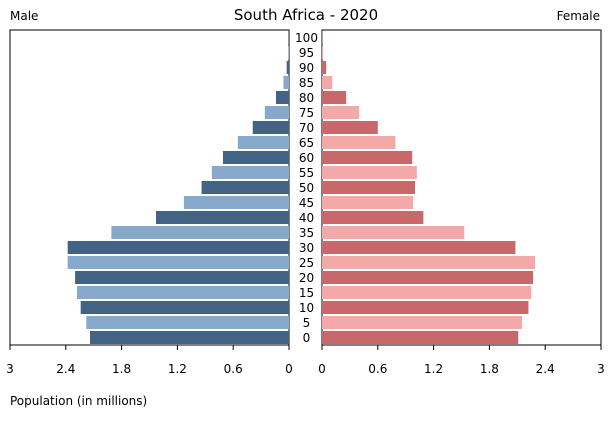 This screenshot has height=425, width=610. What do you see at coordinates (433, 369) in the screenshot?
I see `female-x-tick-label: 1.2` at bounding box center [433, 369].